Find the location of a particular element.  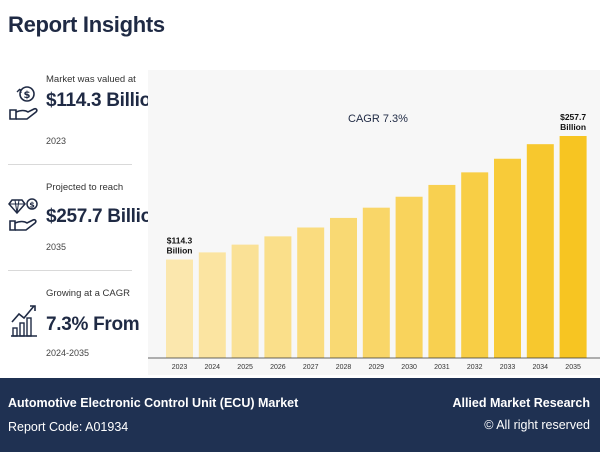

report-code: Report Code: A01934 is located at coordinates (68, 427).